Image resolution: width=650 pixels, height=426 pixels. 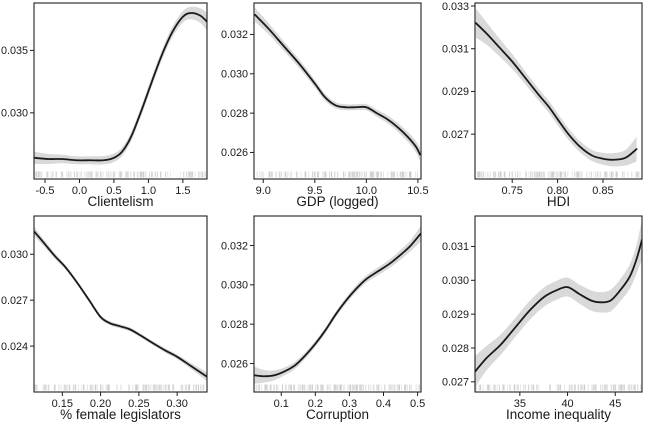 What do you see at coordinates (558, 202) in the screenshot?
I see `x-axis-title-hdi: HDI` at bounding box center [558, 202].